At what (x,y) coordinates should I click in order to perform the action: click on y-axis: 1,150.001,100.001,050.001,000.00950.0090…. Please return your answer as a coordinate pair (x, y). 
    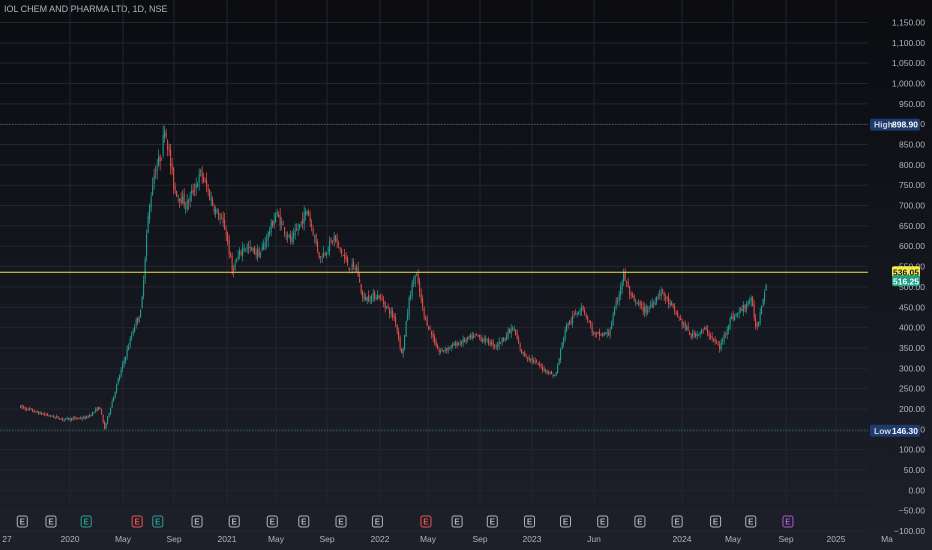
    Looking at the image, I should click on (908, 277).